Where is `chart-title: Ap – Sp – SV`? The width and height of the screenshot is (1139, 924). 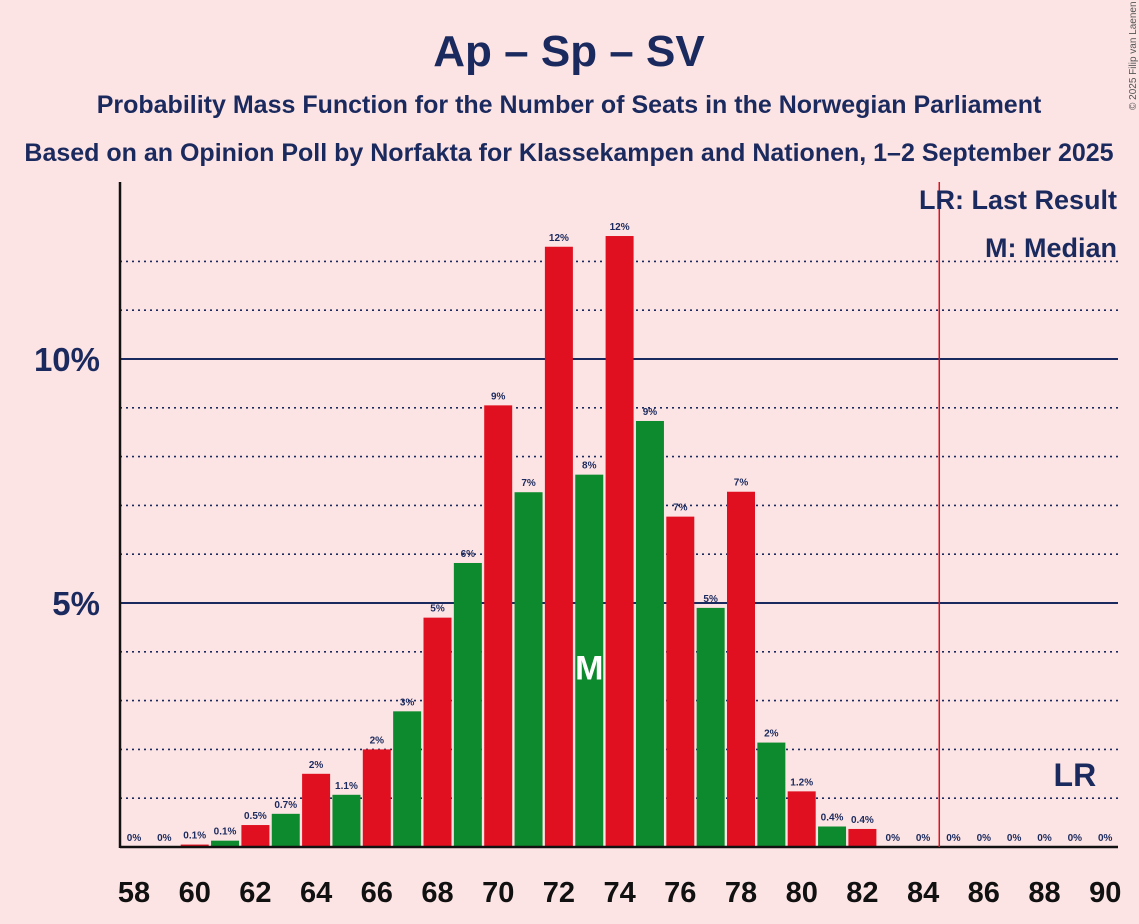
chart-title: Ap – Sp – SV is located at coordinates (569, 51).